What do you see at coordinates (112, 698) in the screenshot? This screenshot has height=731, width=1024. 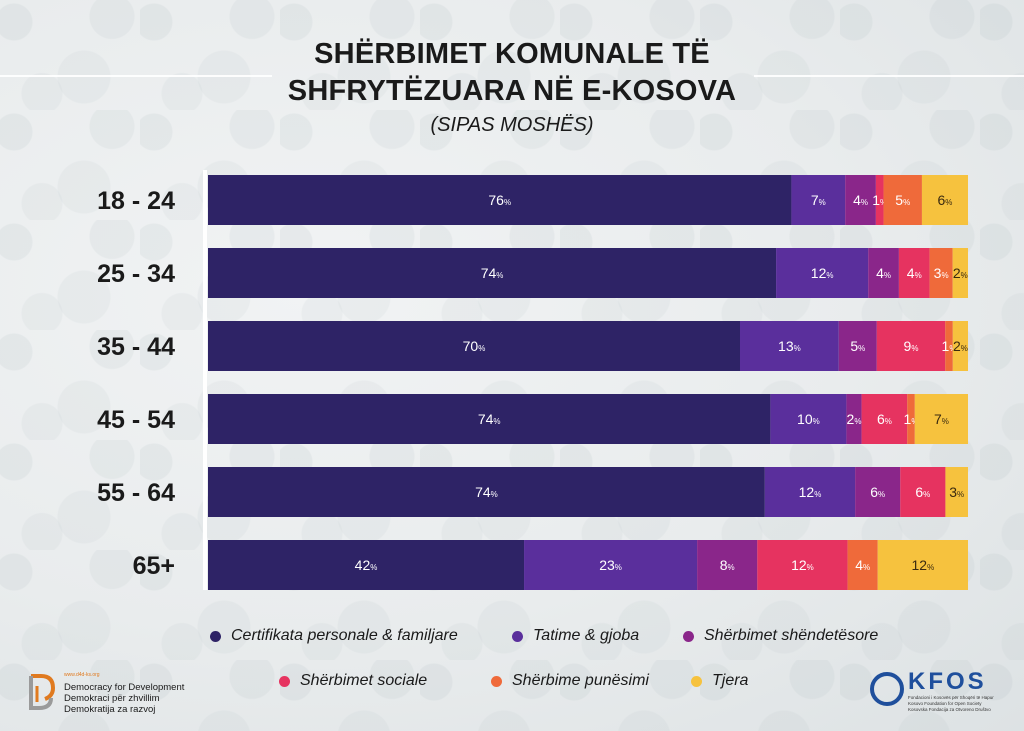 I see `d4d-line: Demokraci për zhvillim` at bounding box center [112, 698].